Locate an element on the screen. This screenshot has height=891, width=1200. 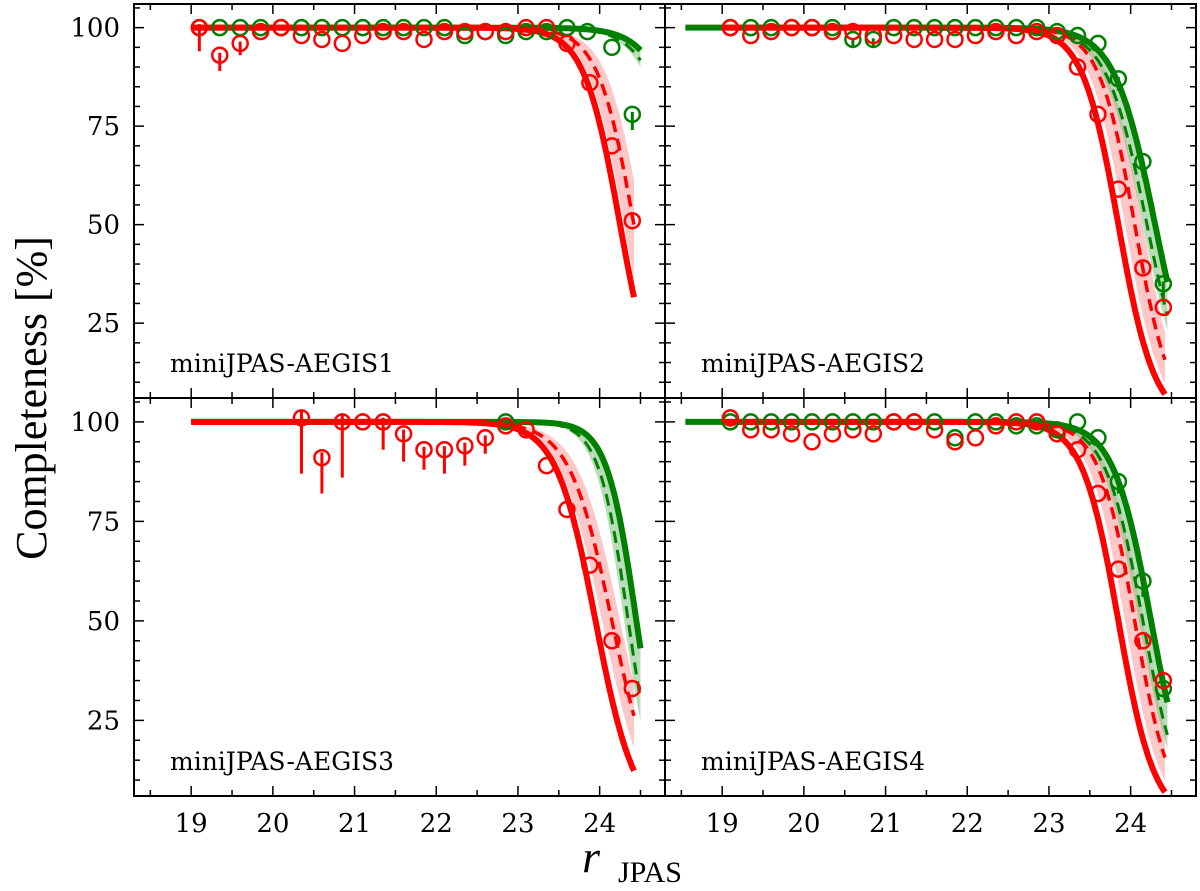
x-tick-label-22: 22 is located at coordinates (967, 824).